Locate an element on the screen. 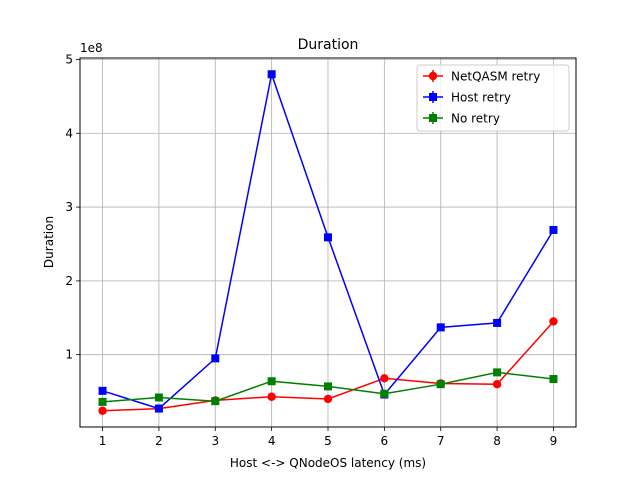  legend-entry-host-retry: Host retry is located at coordinates (467, 98).